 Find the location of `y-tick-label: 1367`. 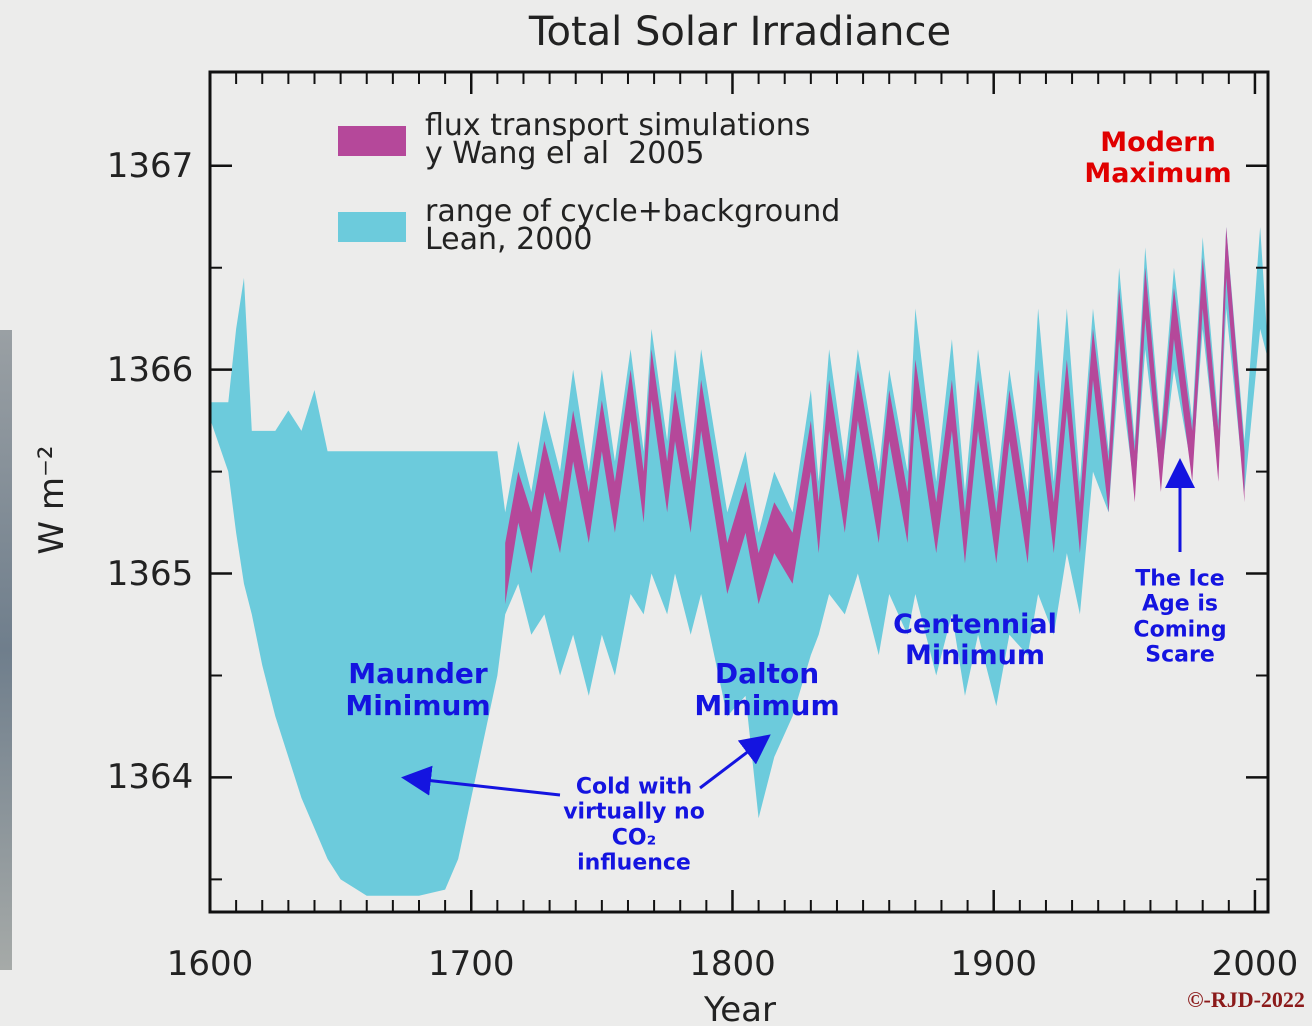

y-tick-label: 1367 is located at coordinates (150, 165).